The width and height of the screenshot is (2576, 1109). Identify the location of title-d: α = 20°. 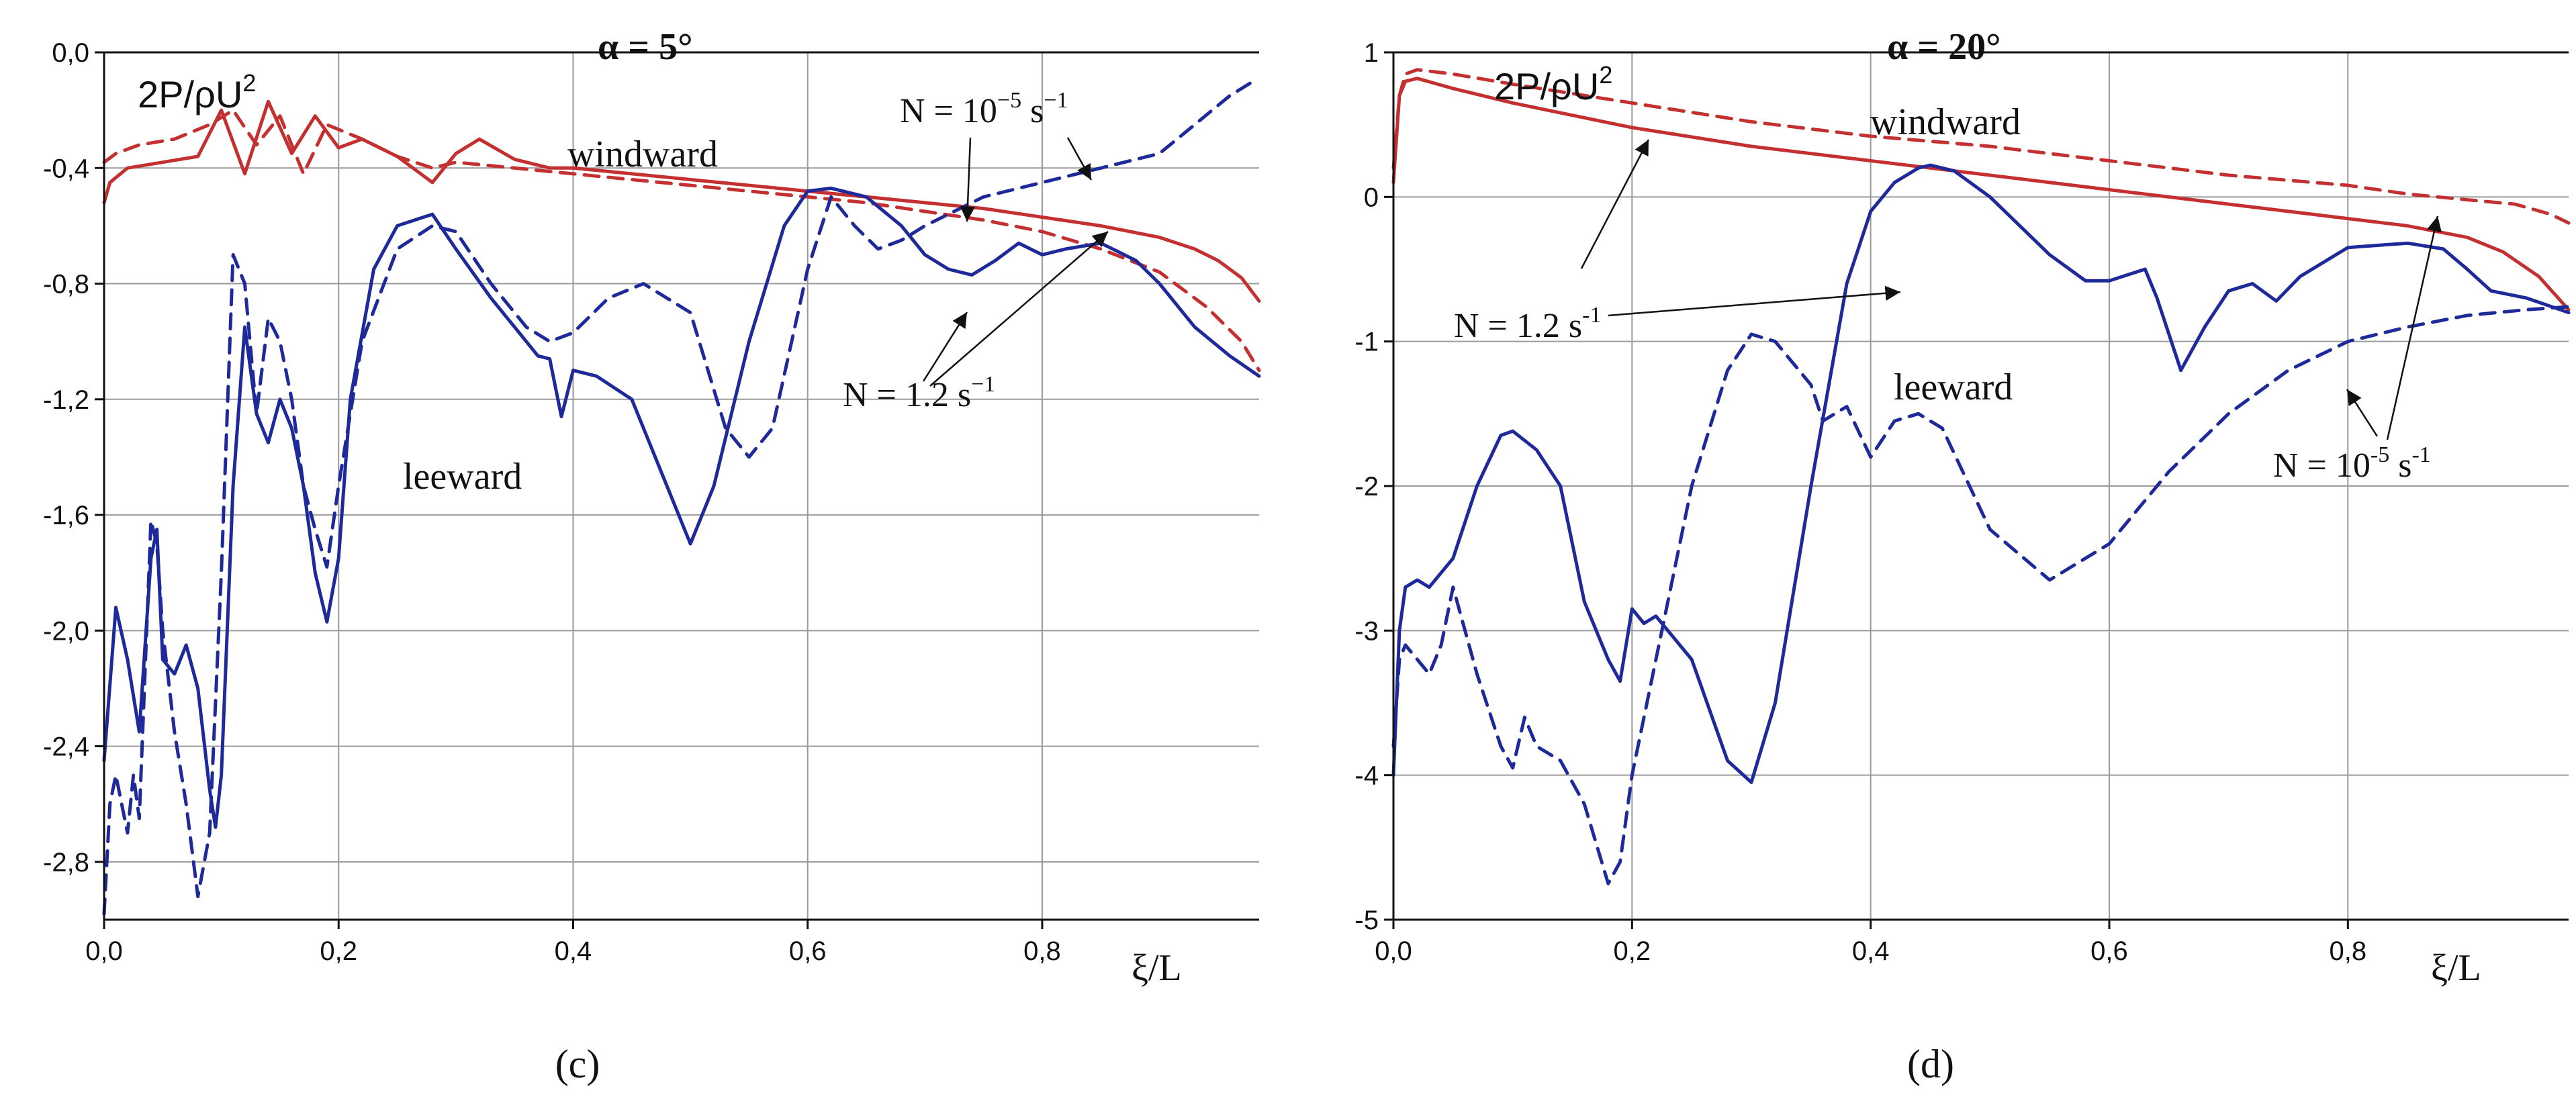
(1944, 47).